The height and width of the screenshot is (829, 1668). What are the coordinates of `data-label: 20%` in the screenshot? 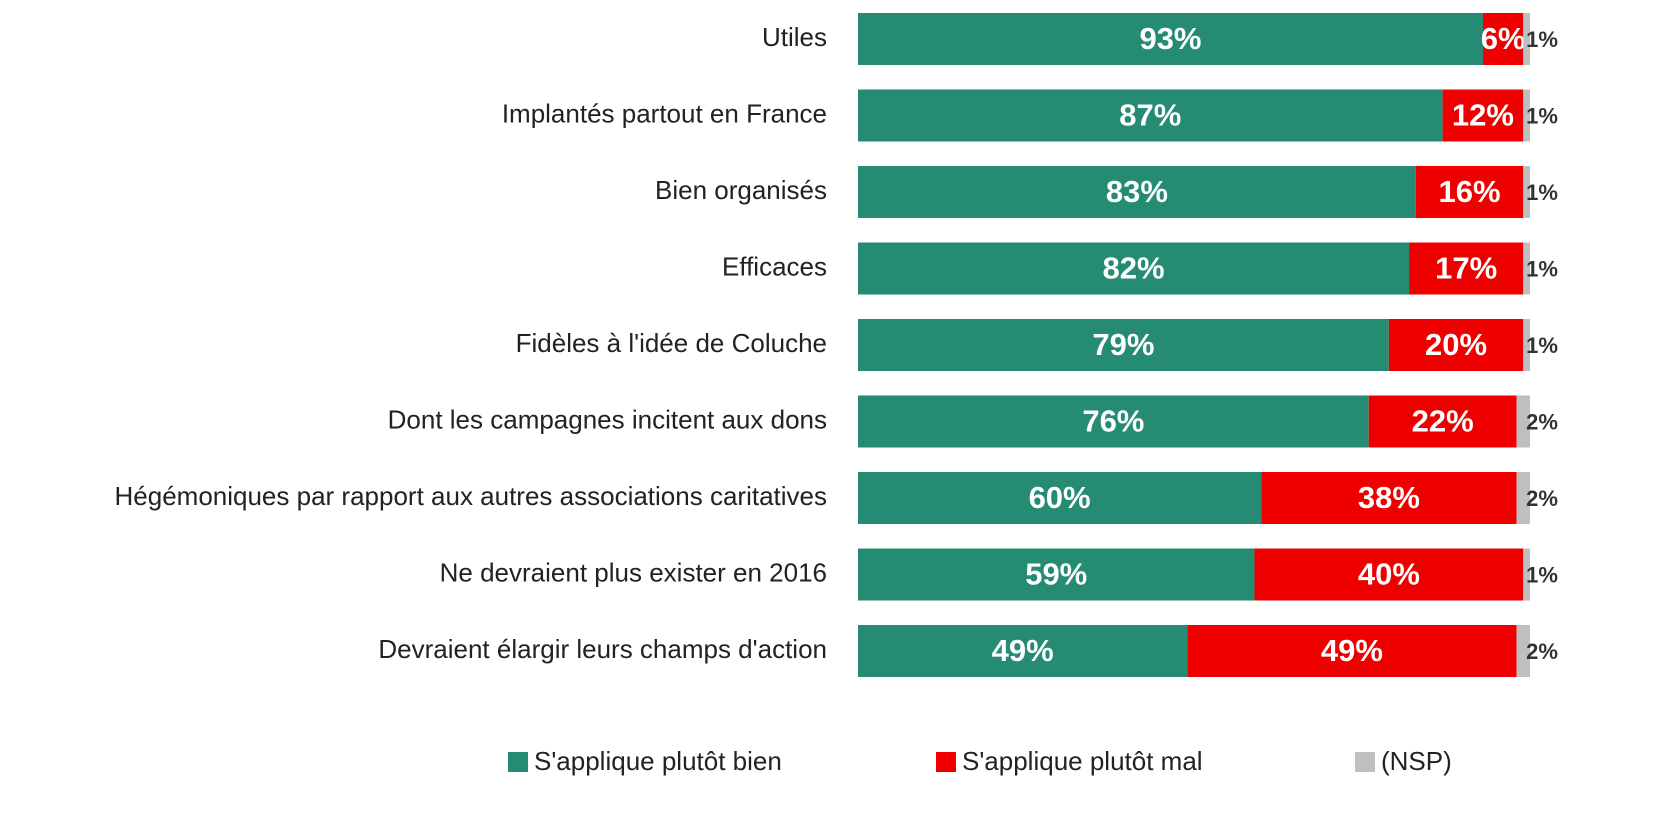 It's located at (1456, 344).